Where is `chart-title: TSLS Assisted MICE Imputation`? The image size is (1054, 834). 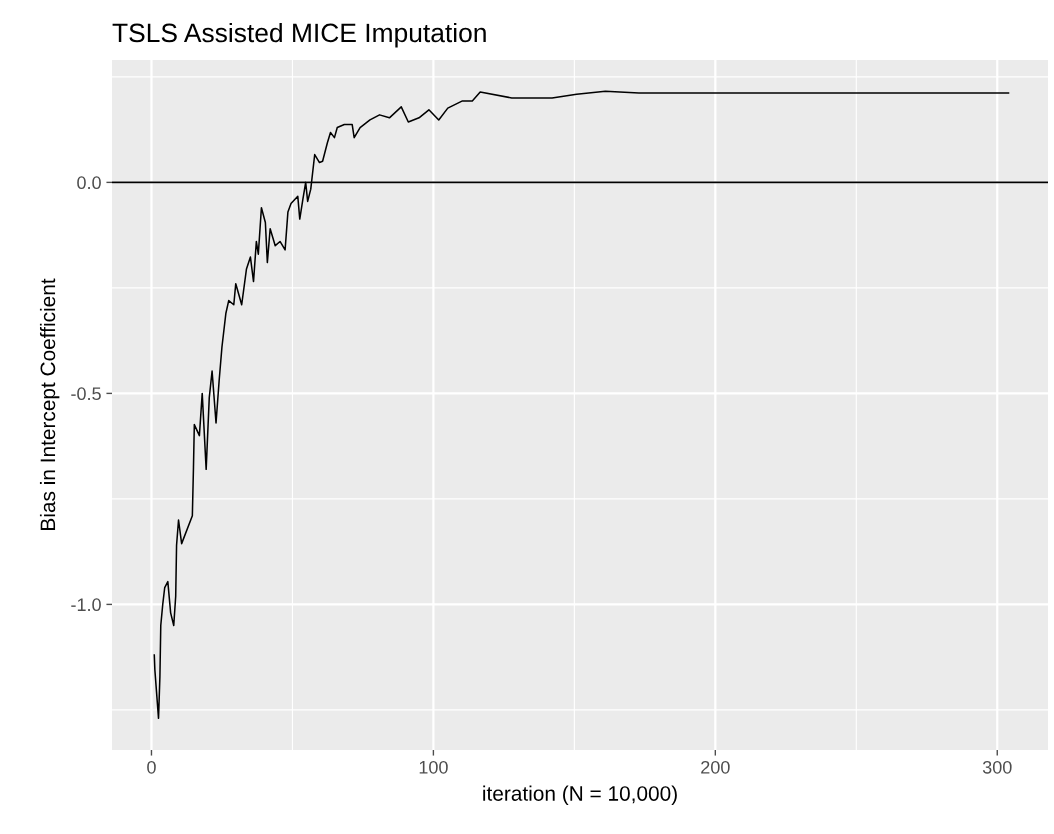
chart-title: TSLS Assisted MICE Imputation is located at coordinates (299, 35).